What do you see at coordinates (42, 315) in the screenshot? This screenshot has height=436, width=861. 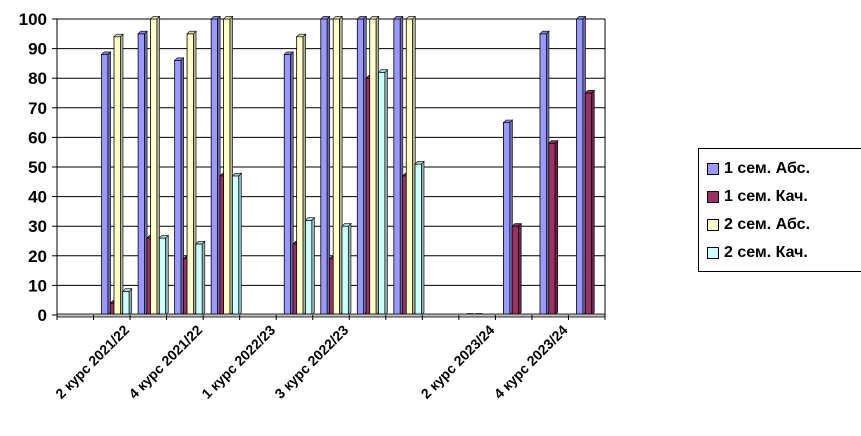 I see `y-tick-label: 0` at bounding box center [42, 315].